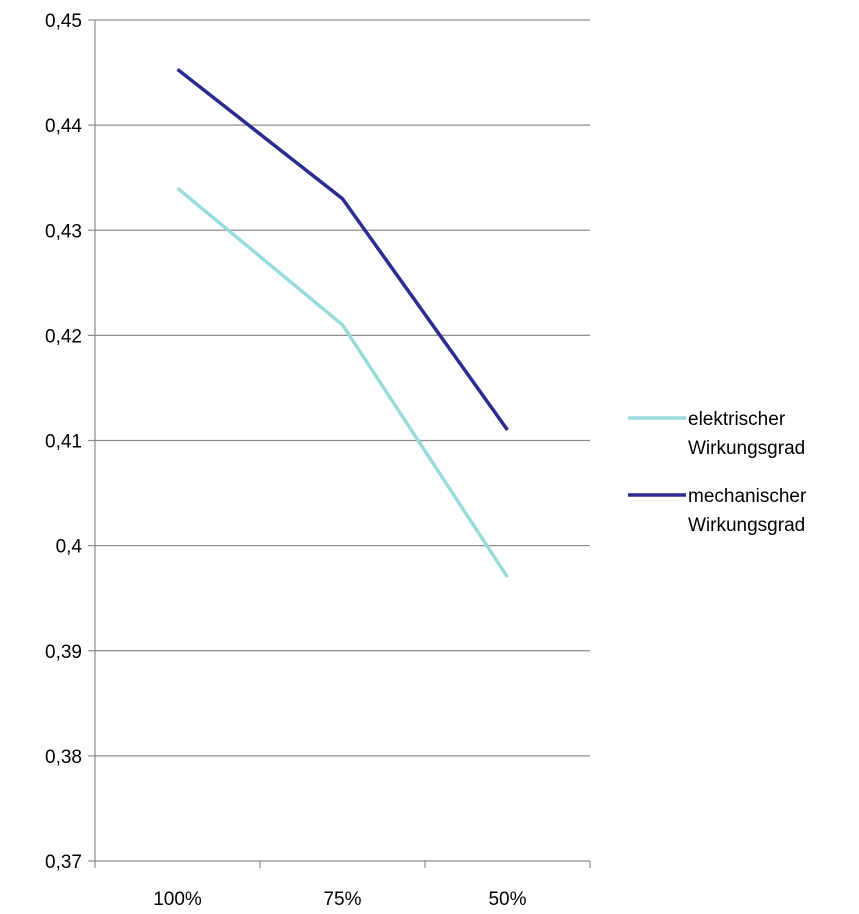  I want to click on y-tick-label: 0,37, so click(63, 862).